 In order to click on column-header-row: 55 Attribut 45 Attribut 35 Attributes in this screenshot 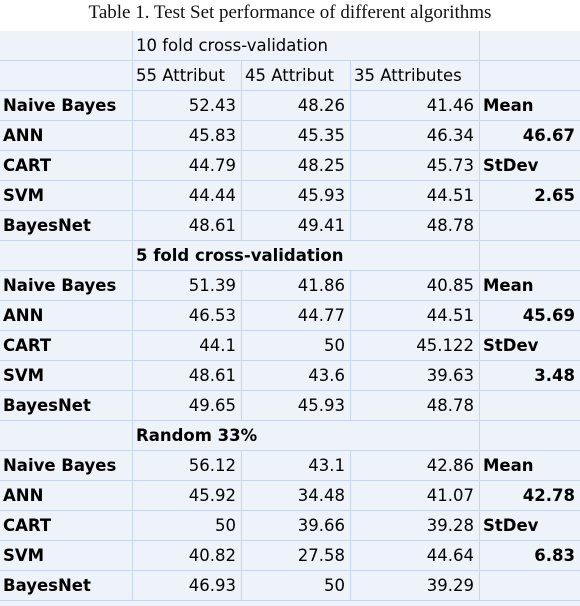, I will do `click(290, 76)`.